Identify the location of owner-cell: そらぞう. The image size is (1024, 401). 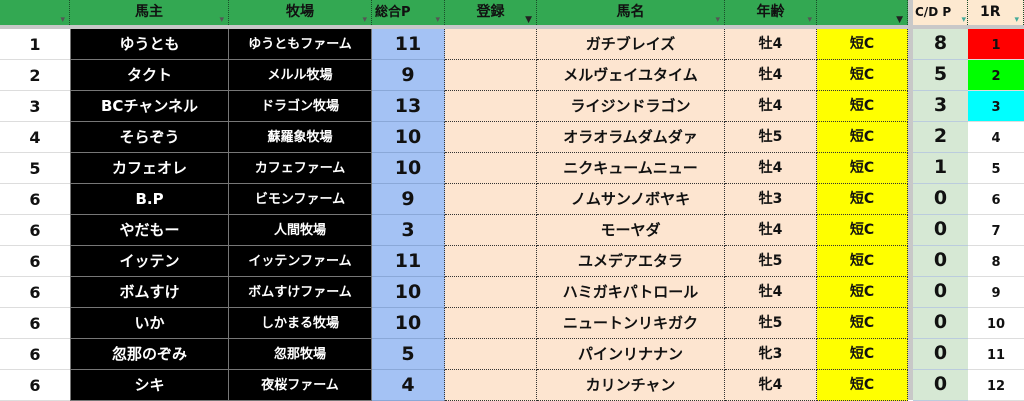
(149, 137).